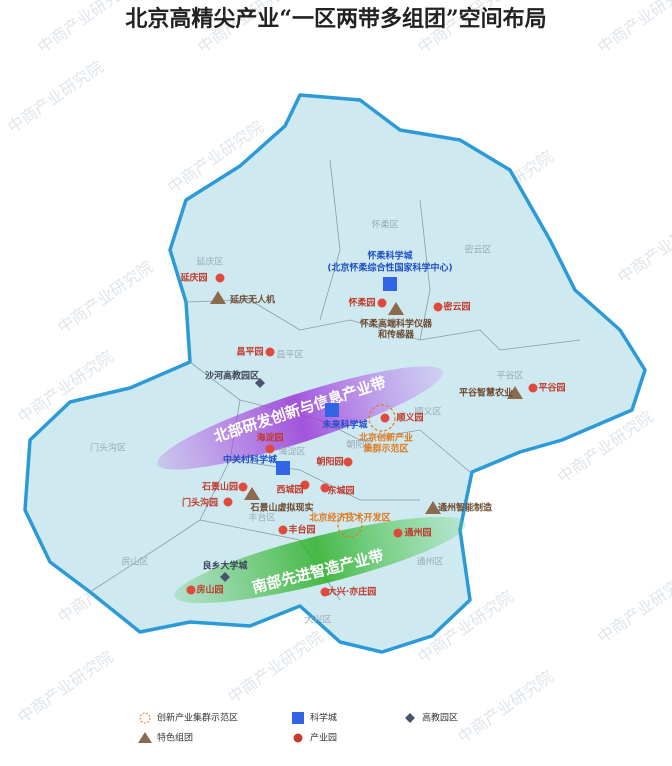  I want to click on district-label: 朝阳区, so click(359, 445).